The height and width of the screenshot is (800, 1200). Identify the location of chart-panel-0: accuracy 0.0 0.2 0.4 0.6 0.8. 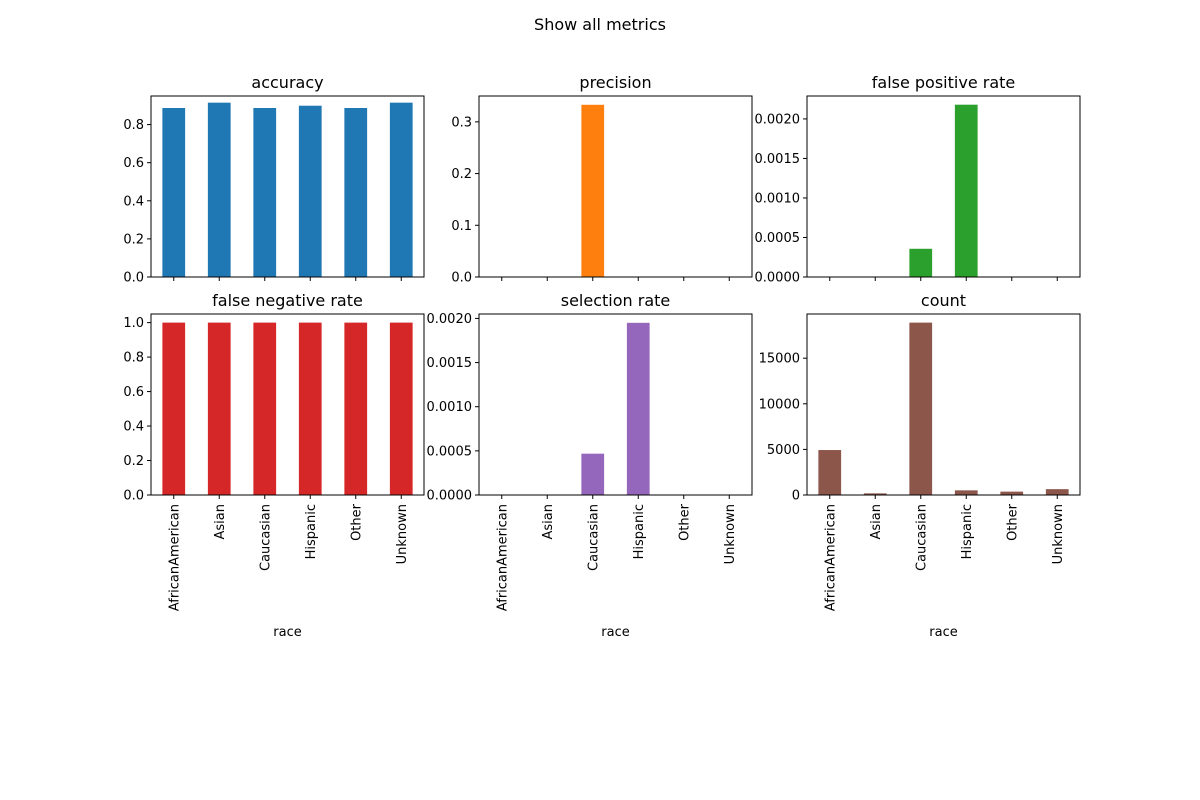
(274, 179).